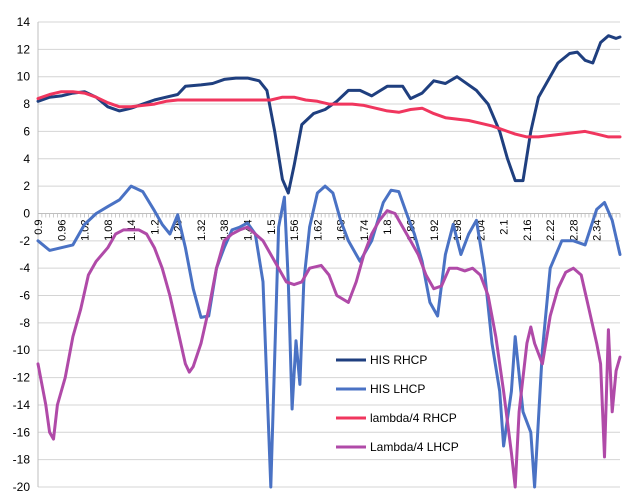  What do you see at coordinates (39, 226) in the screenshot?
I see `x-tick-label: 0.9` at bounding box center [39, 226].